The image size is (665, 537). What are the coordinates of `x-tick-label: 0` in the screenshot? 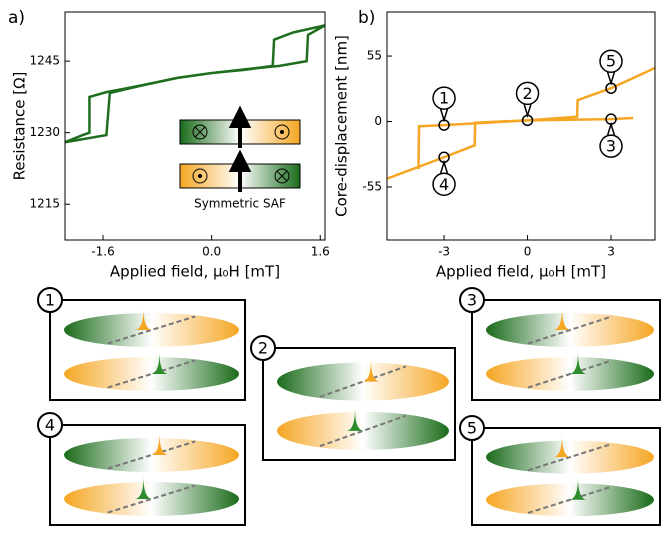 It's located at (528, 252).